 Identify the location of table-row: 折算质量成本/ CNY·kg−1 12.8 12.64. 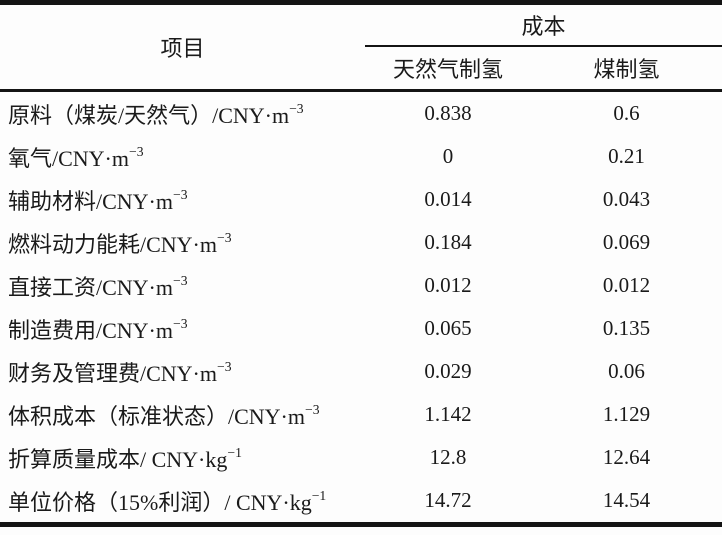
(361, 457).